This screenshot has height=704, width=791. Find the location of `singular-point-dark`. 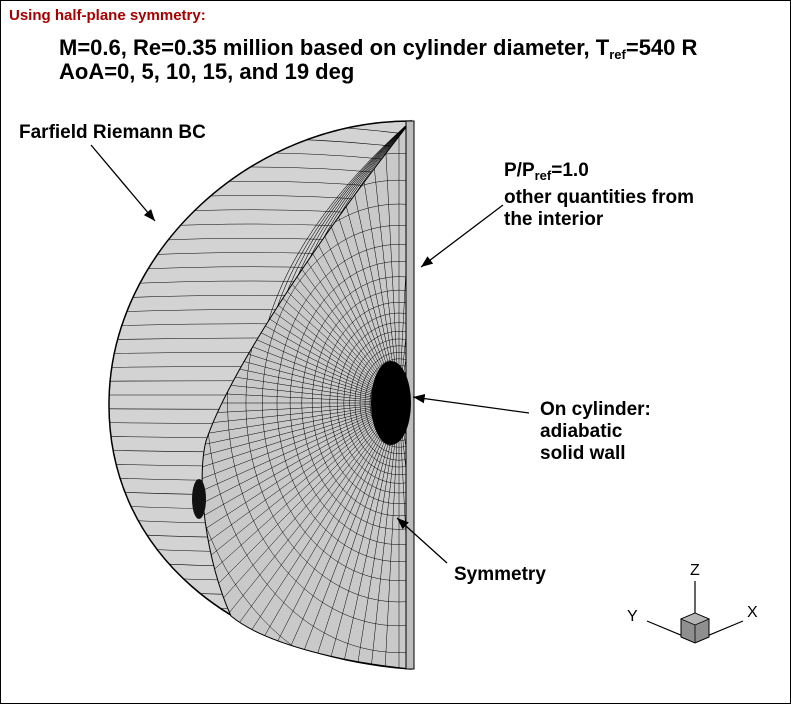

singular-point-dark is located at coordinates (199, 499).